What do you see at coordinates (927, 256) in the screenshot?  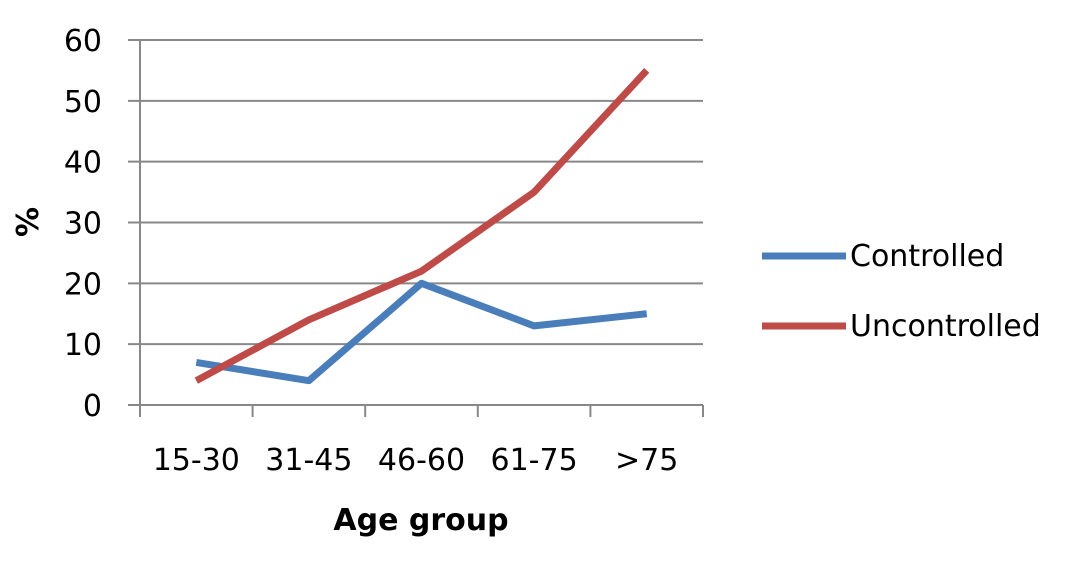 I see `legend-label-controlled: Controlled` at bounding box center [927, 256].